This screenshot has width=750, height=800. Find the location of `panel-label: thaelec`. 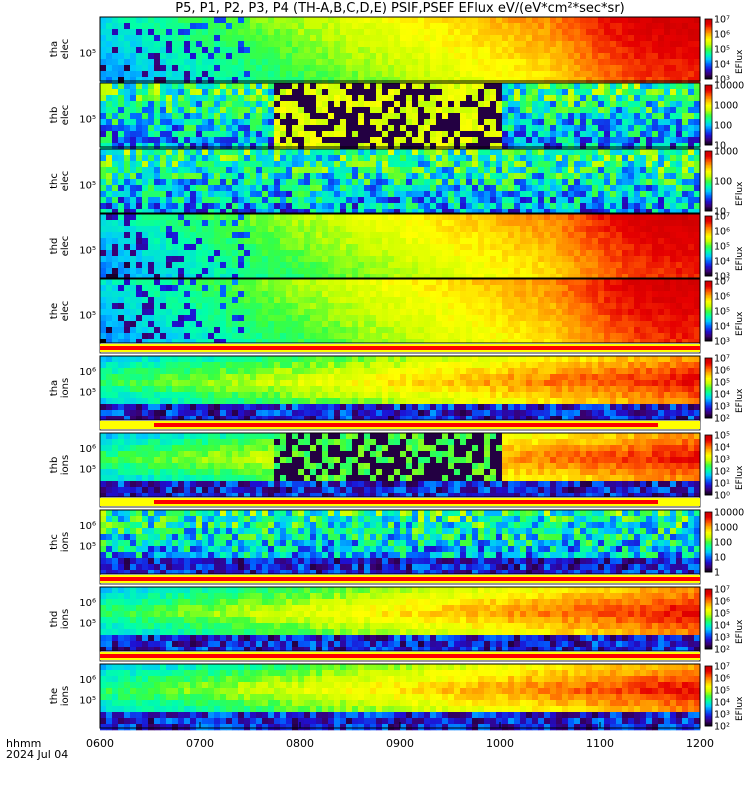

panel-label: thaelec is located at coordinates (60, 49).